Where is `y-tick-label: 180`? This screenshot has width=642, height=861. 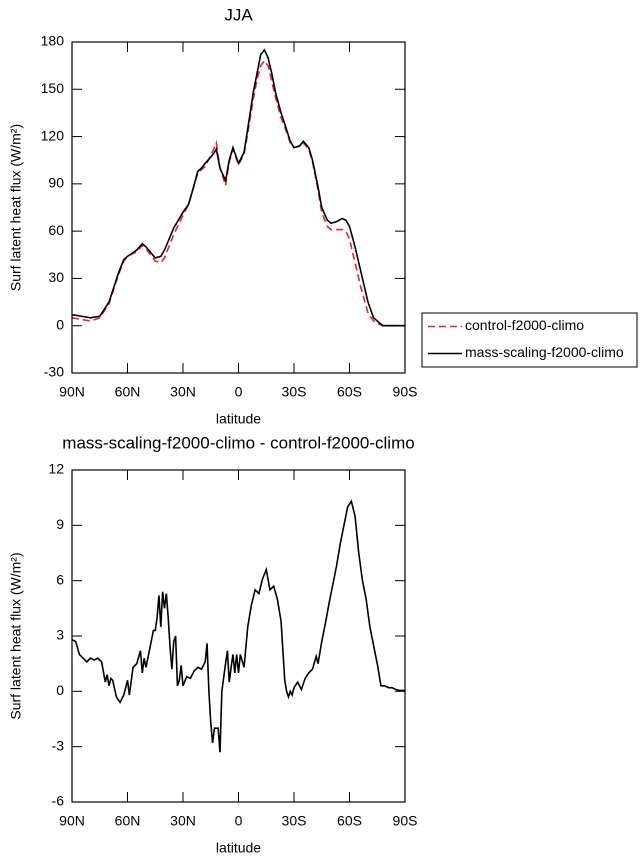 y-tick-label: 180 is located at coordinates (53, 41).